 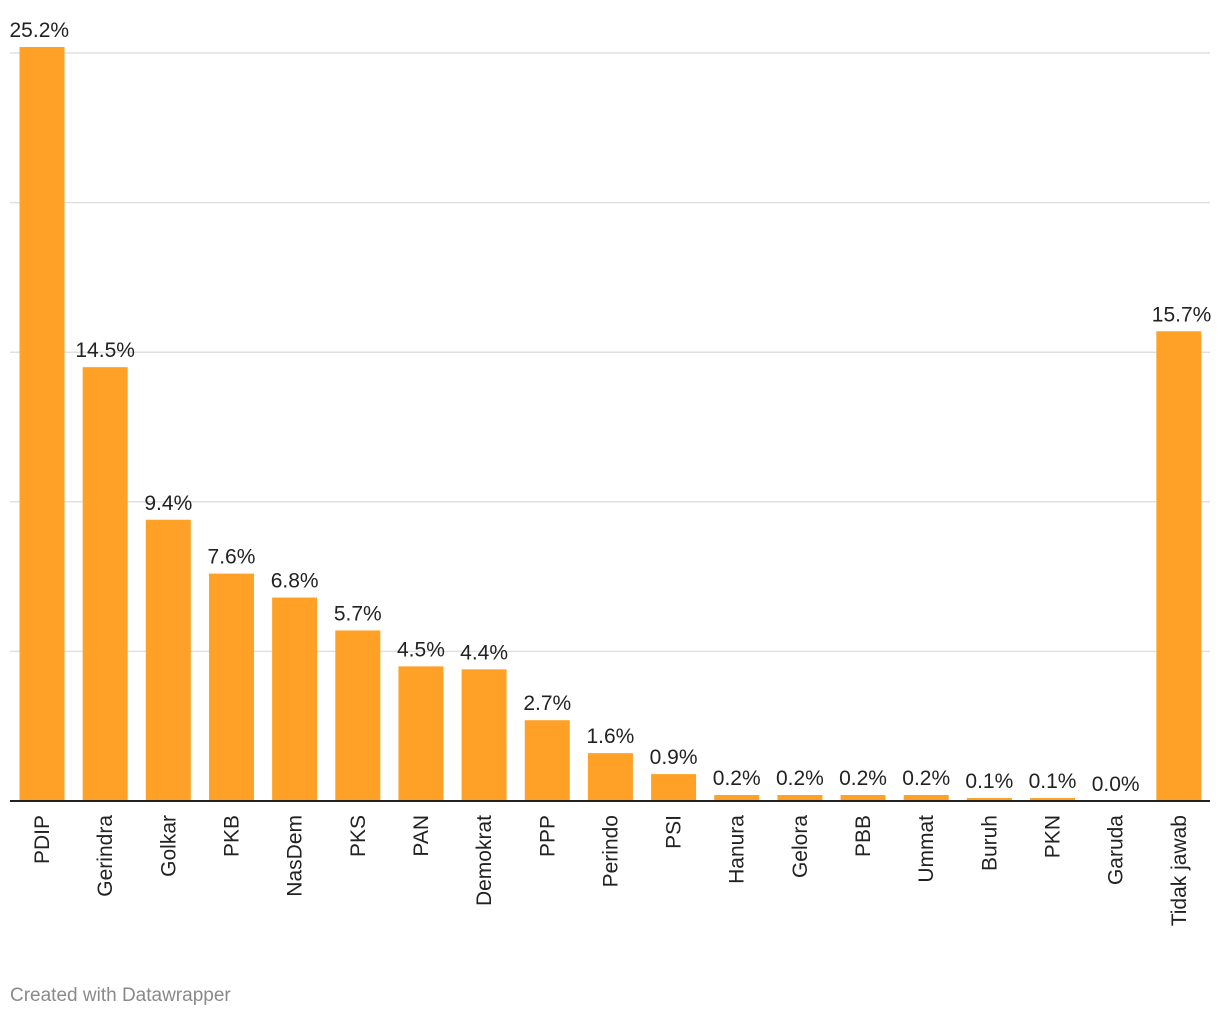 I want to click on value-label: 9.4%, so click(x=168, y=503).